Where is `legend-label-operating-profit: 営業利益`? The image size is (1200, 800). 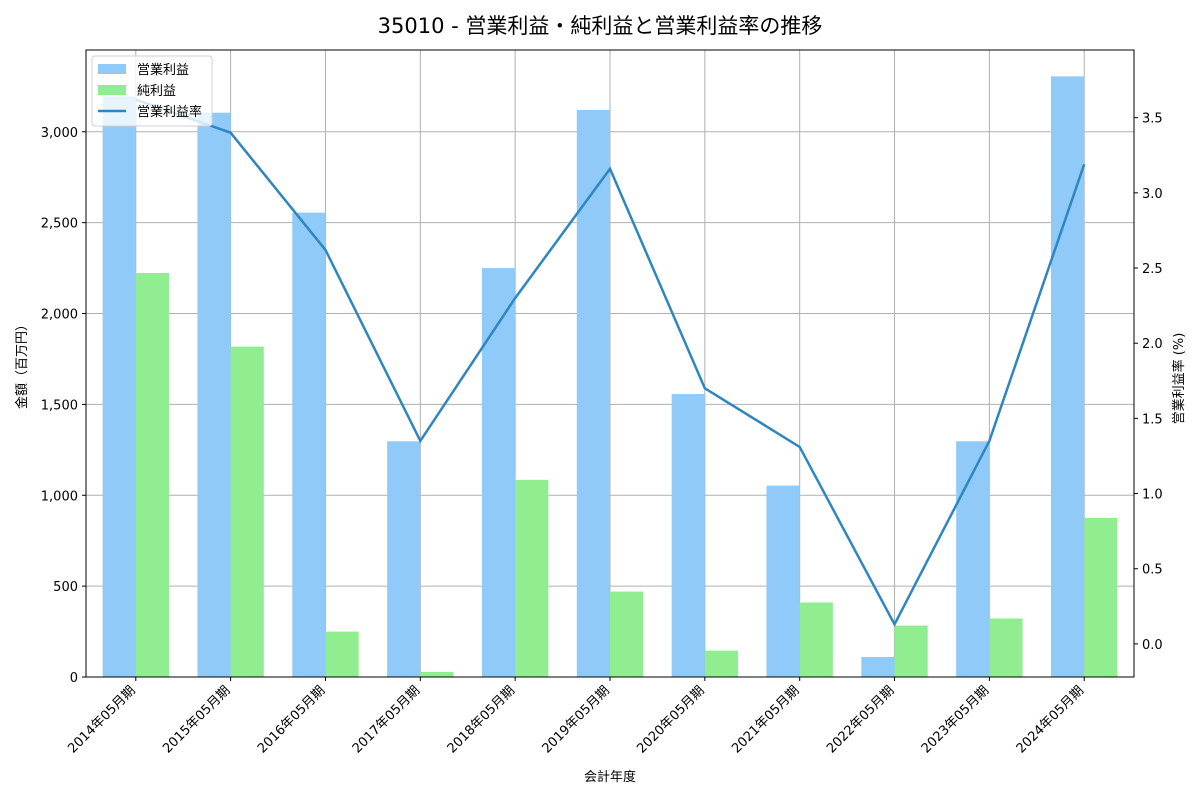
legend-label-operating-profit: 営業利益 is located at coordinates (163, 70).